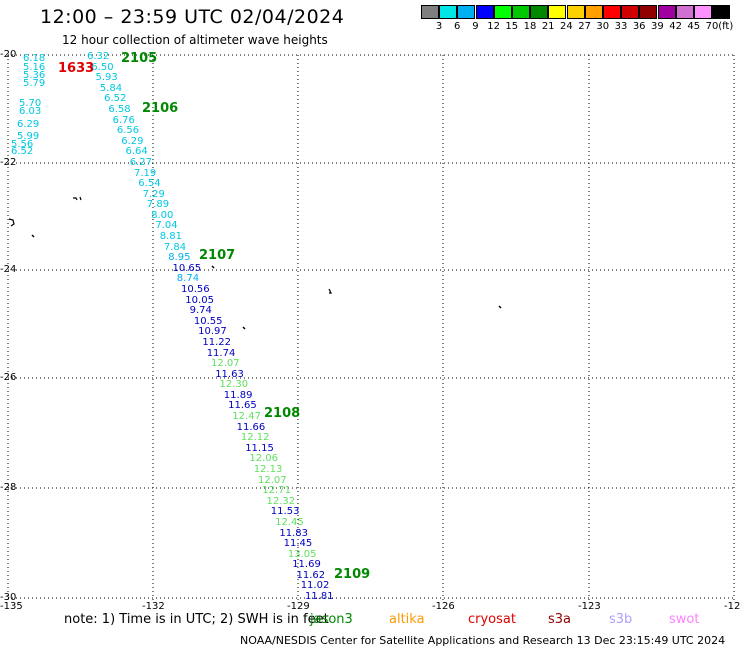 The image size is (740, 650). What do you see at coordinates (475, 26) in the screenshot?
I see `legend-tick: 9` at bounding box center [475, 26].